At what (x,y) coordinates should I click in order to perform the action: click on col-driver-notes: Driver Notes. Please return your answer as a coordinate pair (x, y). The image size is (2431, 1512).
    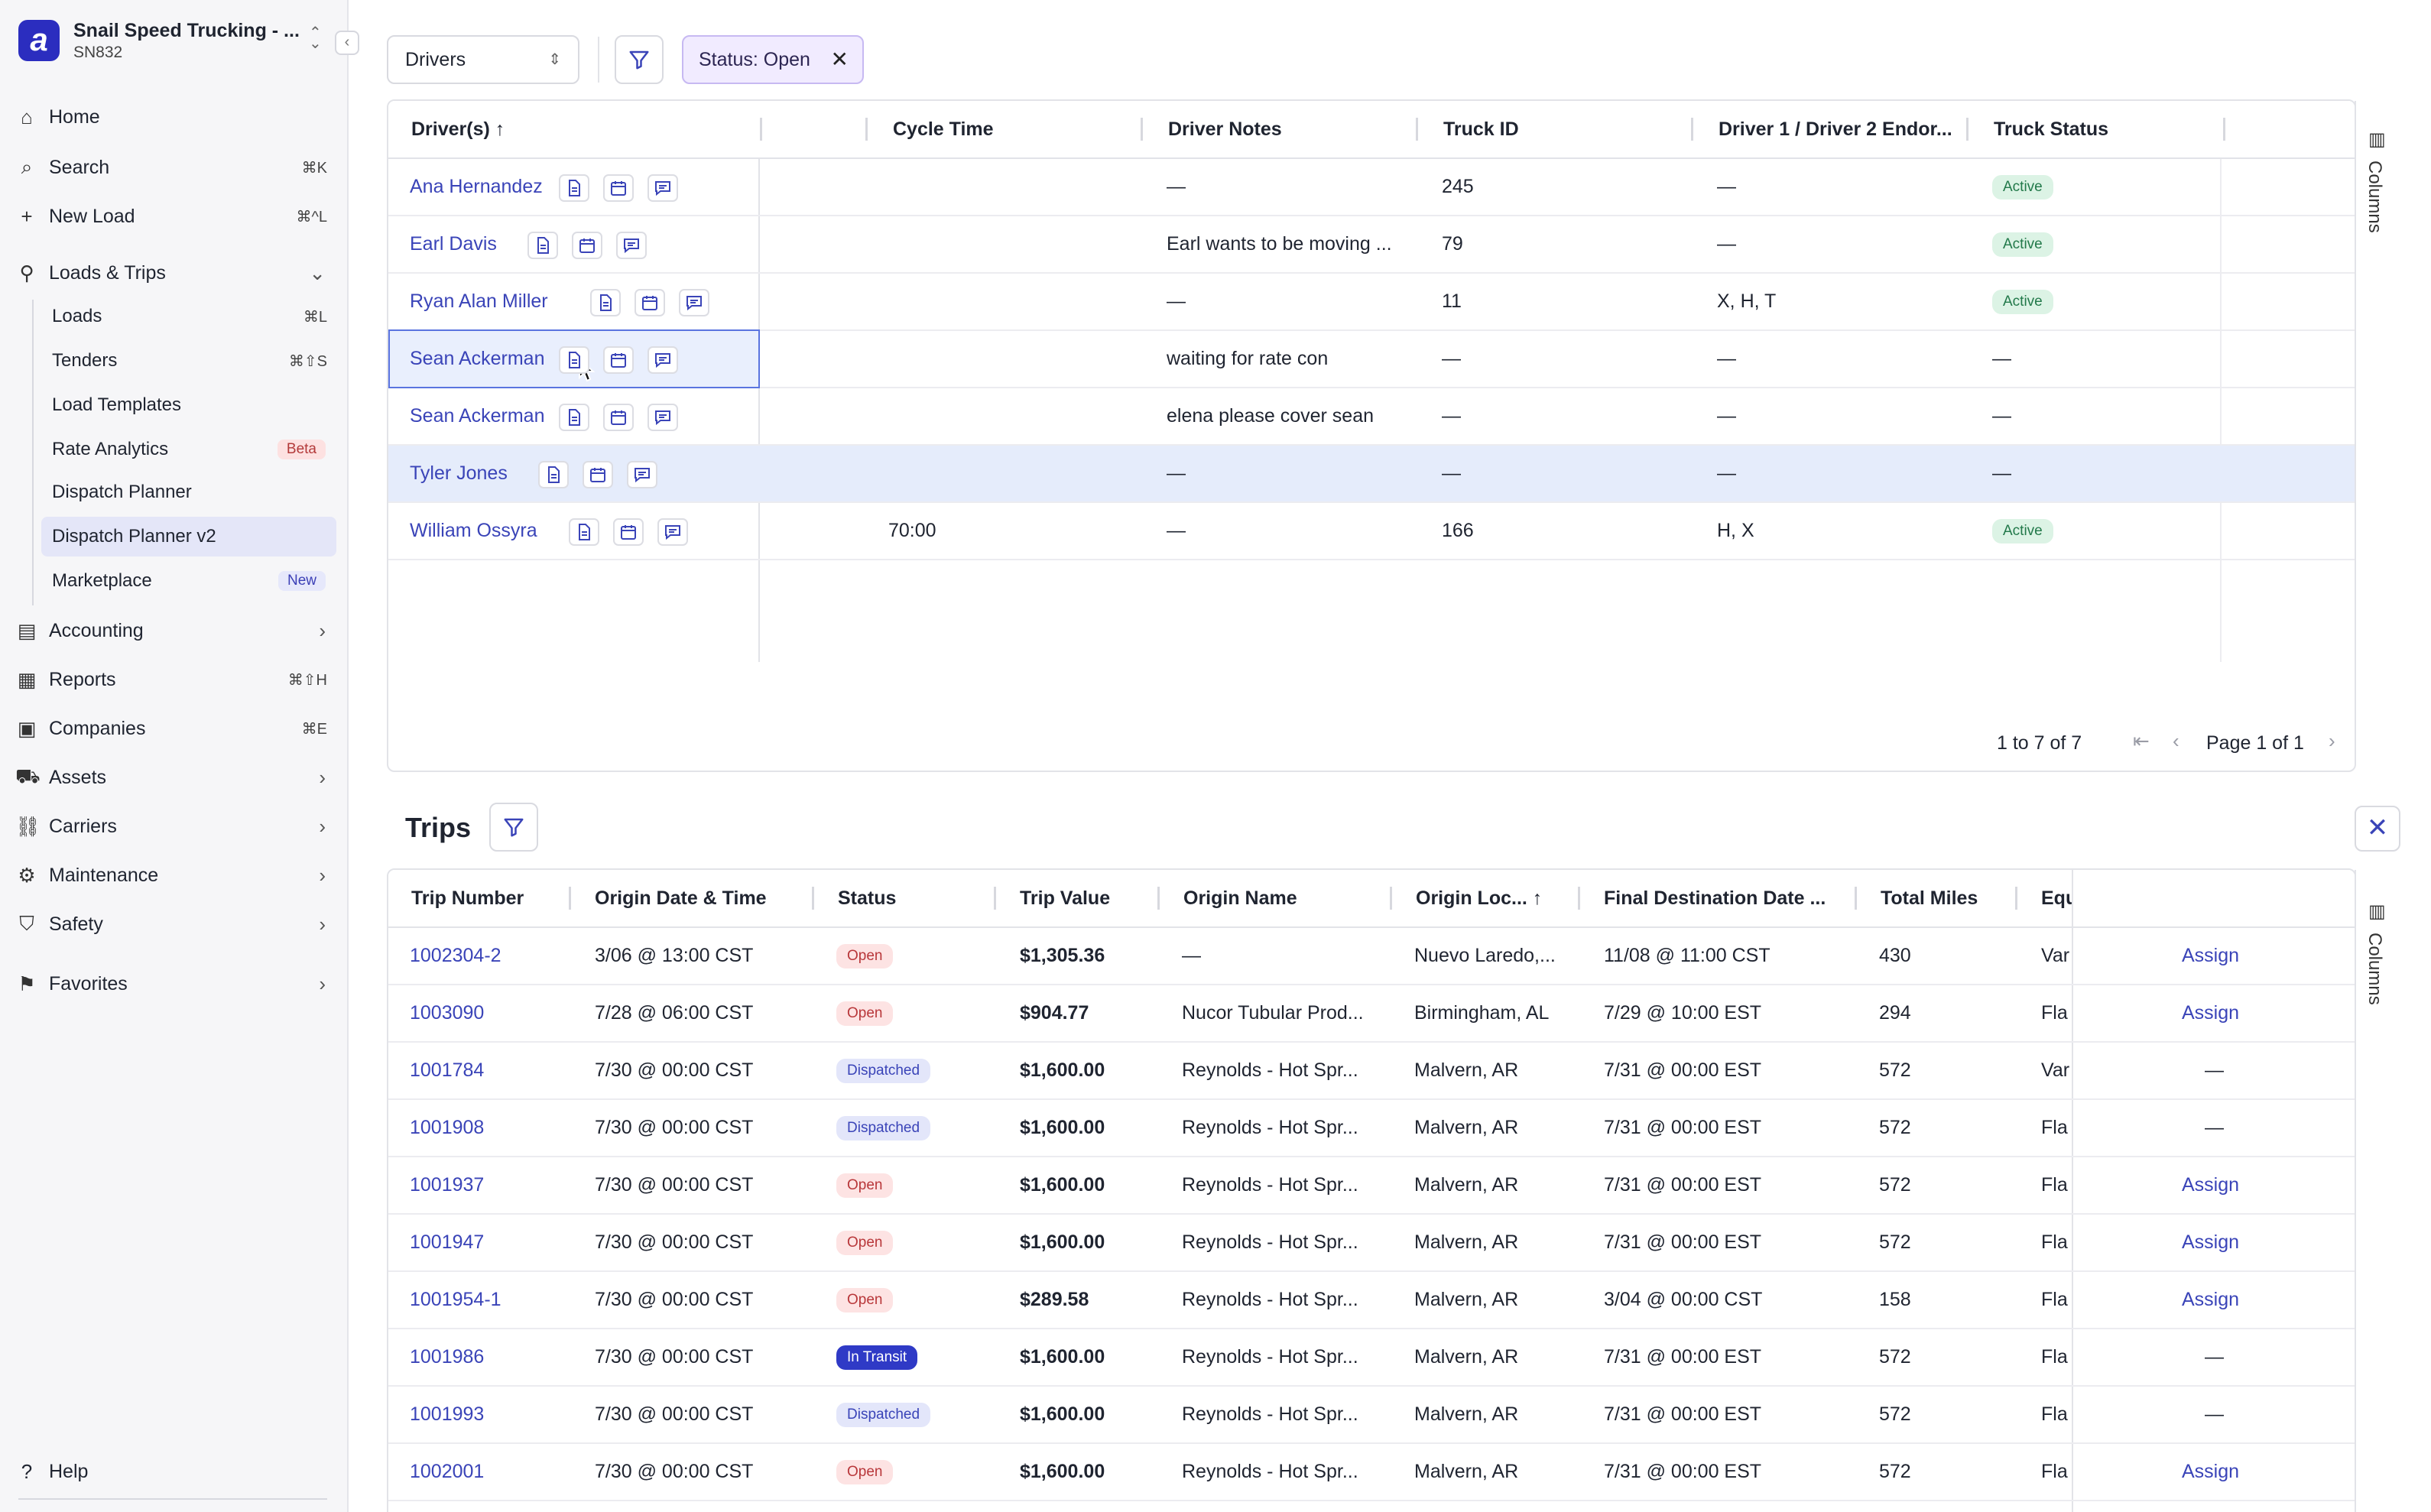
    Looking at the image, I should click on (1225, 129).